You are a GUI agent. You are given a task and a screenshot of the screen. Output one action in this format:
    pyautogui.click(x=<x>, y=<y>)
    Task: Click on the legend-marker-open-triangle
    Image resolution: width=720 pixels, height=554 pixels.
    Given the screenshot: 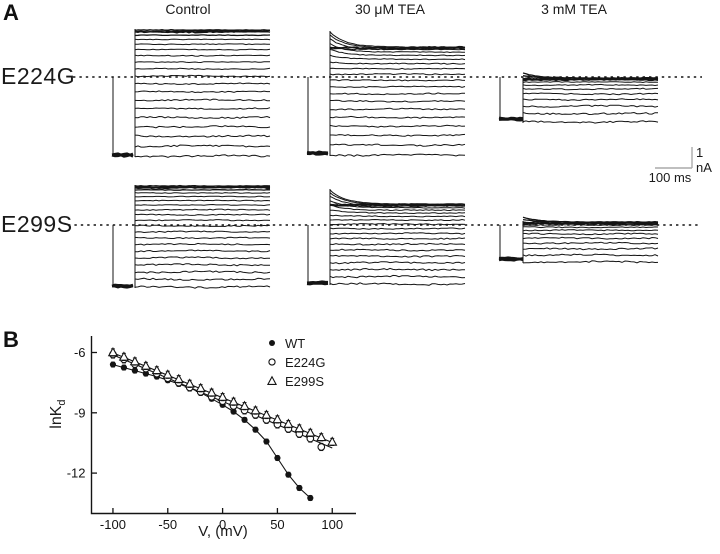 What is the action you would take?
    pyautogui.click(x=272, y=381)
    